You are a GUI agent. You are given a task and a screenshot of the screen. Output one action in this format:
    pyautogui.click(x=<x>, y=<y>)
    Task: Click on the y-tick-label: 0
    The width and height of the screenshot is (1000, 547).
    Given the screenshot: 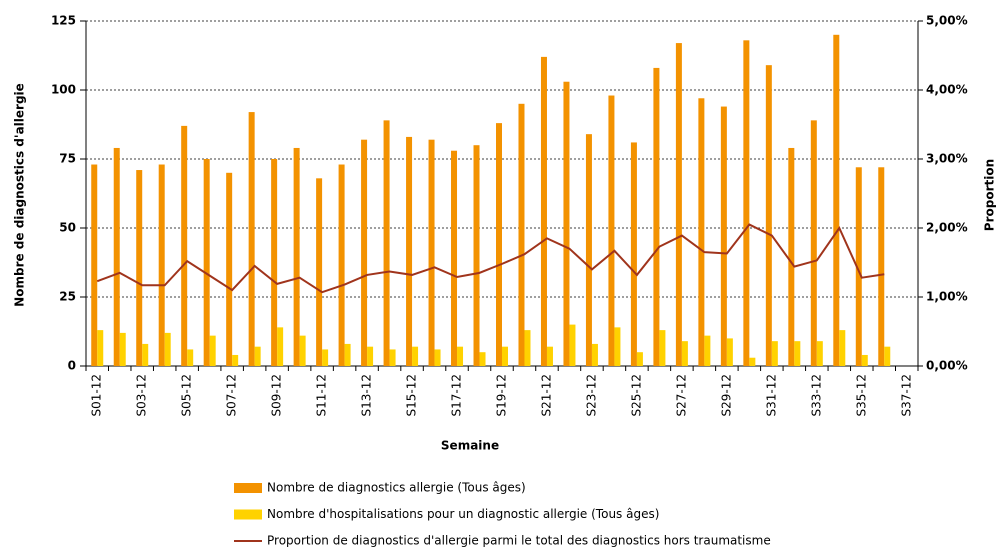 What is the action you would take?
    pyautogui.click(x=72, y=366)
    